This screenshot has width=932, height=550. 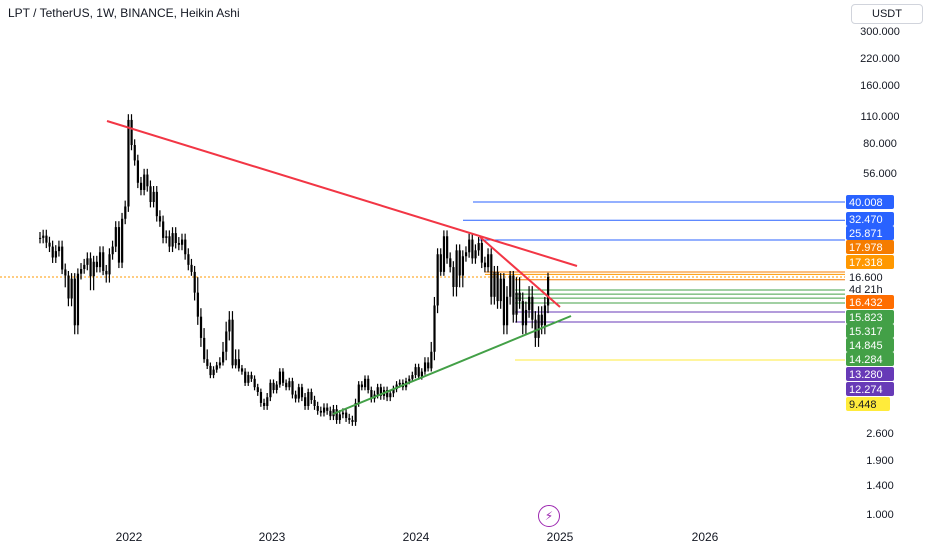 What do you see at coordinates (416, 537) in the screenshot?
I see `x-tick-label: 2024` at bounding box center [416, 537].